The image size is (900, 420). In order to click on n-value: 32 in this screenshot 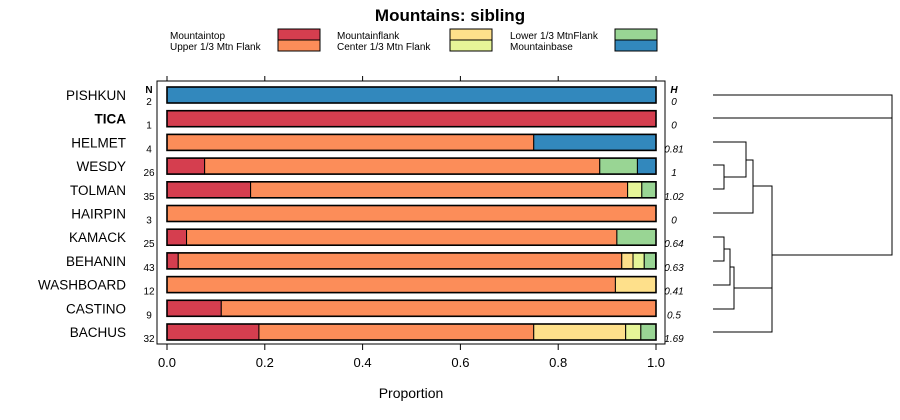, I will do `click(149, 339)`.